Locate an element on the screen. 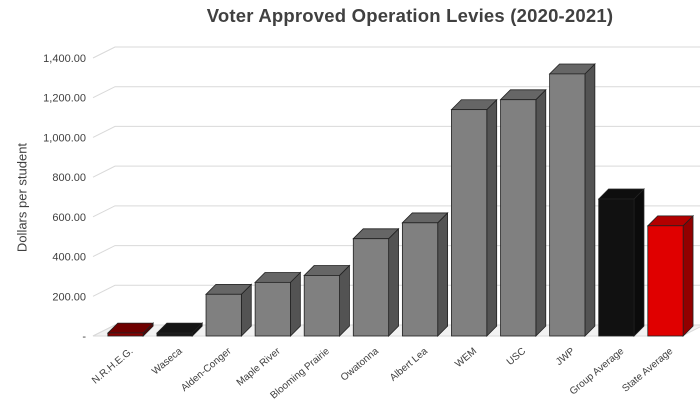 This screenshot has height=406, width=700. x-tick-label: N.R.H.E.G. is located at coordinates (112, 366).